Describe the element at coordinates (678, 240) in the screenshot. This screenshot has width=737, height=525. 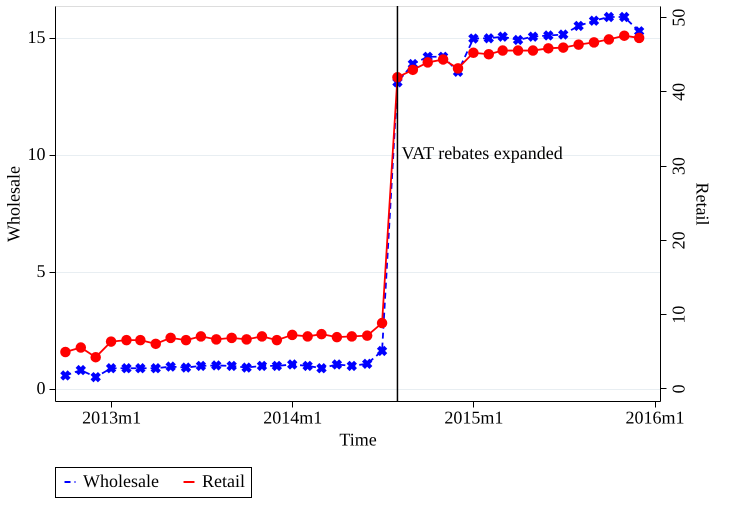
I see `y2-tick-label: 20` at that location.